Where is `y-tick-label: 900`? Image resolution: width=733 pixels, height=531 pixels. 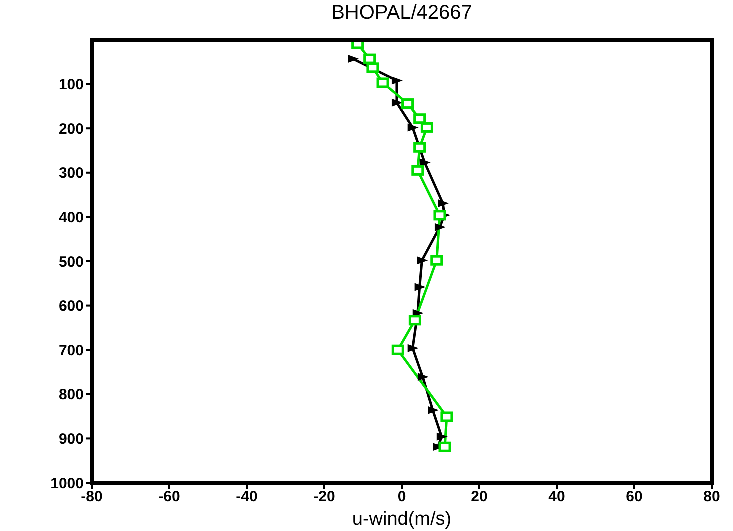
y-tick-label: 900 is located at coordinates (71, 439).